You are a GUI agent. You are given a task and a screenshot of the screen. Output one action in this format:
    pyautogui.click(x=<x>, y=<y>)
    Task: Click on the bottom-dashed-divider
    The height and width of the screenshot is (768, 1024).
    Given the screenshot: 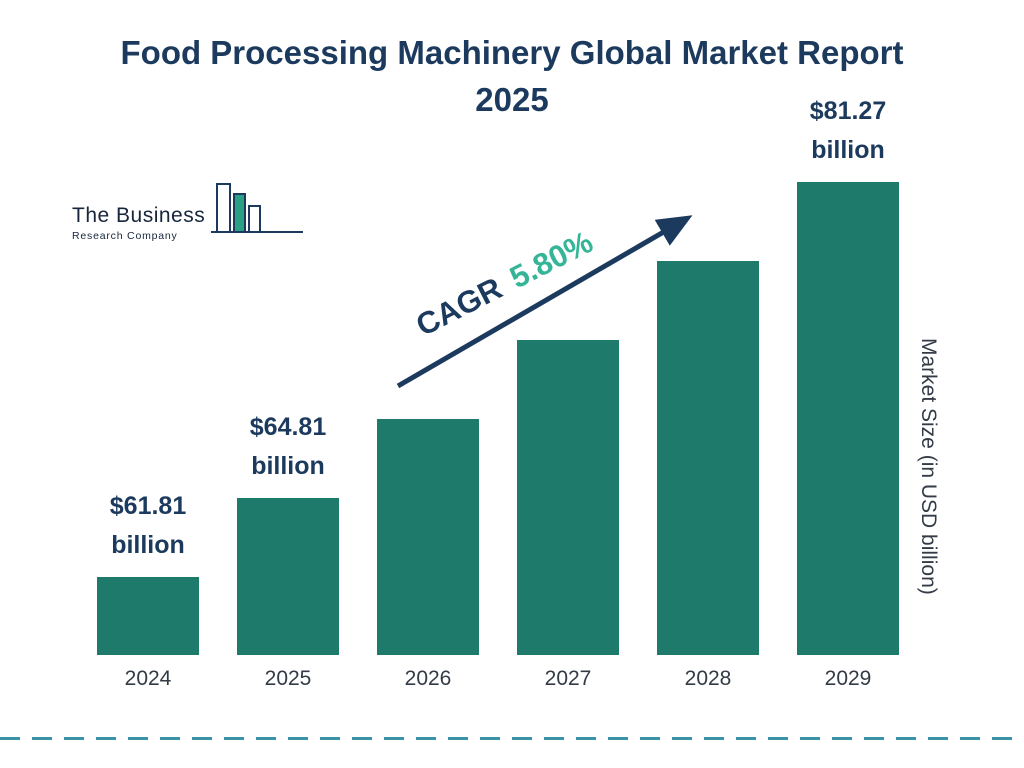 What is the action you would take?
    pyautogui.click(x=512, y=738)
    